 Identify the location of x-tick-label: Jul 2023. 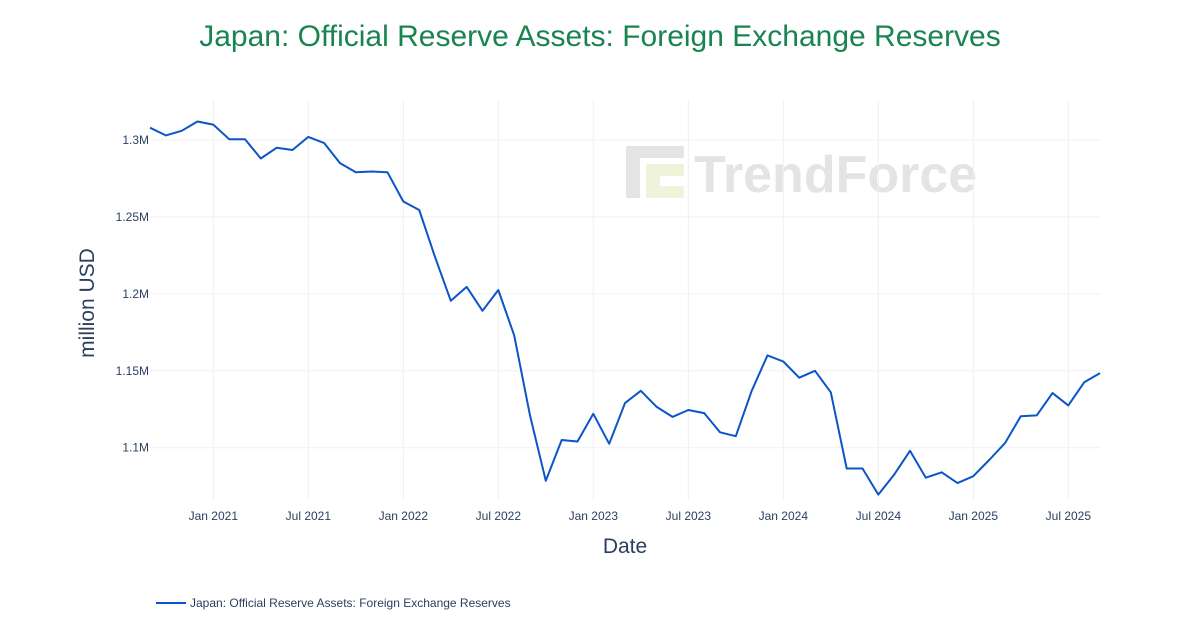
(689, 516).